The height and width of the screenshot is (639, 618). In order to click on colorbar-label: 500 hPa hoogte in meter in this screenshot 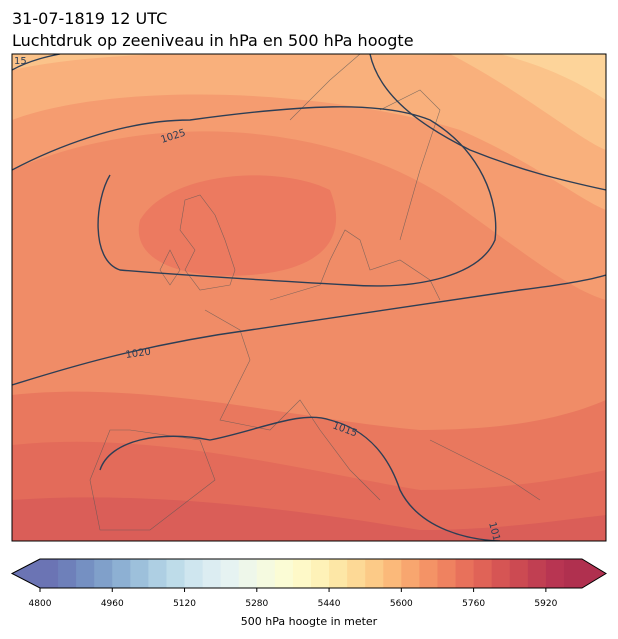, I will do `click(309, 621)`.